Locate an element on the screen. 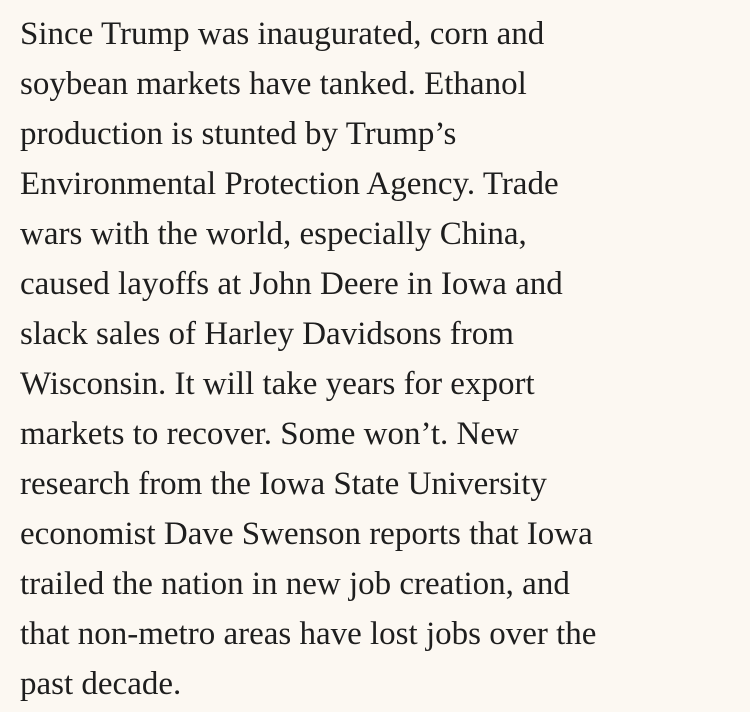 The height and width of the screenshot is (712, 750). text-line: soybean markets have tanked. Ethanol is located at coordinates (273, 84).